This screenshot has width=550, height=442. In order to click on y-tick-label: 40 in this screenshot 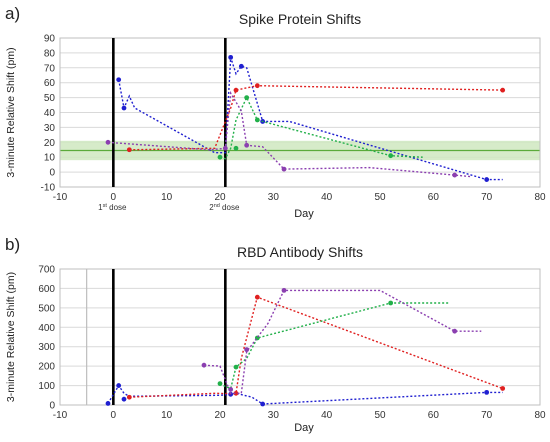, I will do `click(50, 113)`.